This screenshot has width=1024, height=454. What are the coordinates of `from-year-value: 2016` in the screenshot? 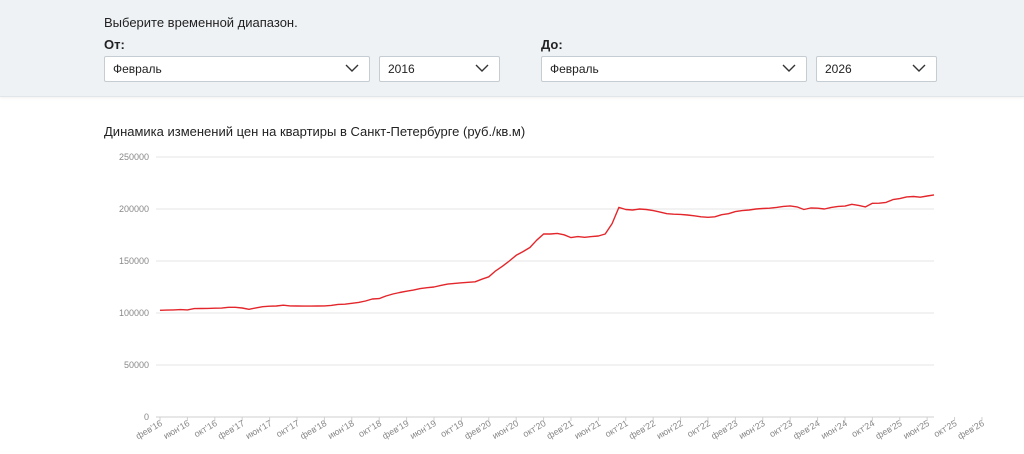 It's located at (401, 69).